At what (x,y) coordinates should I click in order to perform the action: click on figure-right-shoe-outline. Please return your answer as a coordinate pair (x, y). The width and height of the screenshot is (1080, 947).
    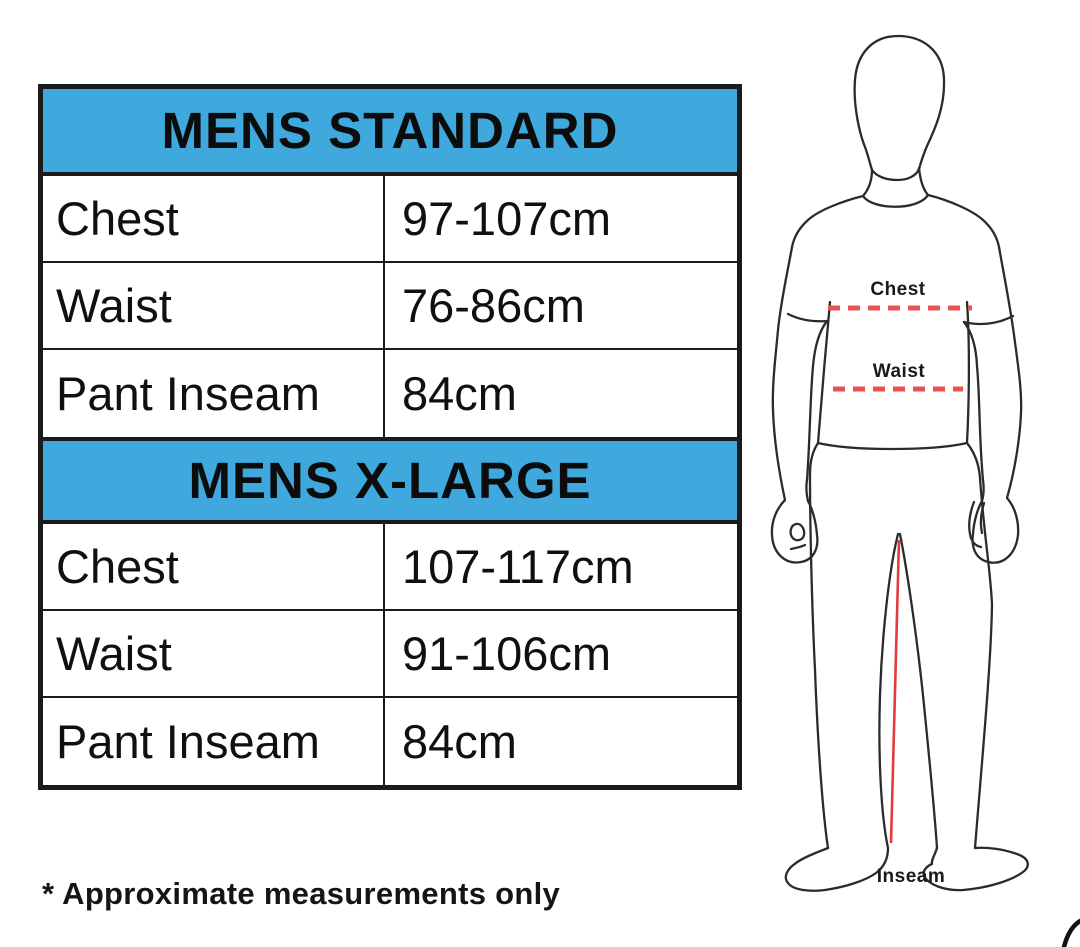
    Looking at the image, I should click on (975, 869).